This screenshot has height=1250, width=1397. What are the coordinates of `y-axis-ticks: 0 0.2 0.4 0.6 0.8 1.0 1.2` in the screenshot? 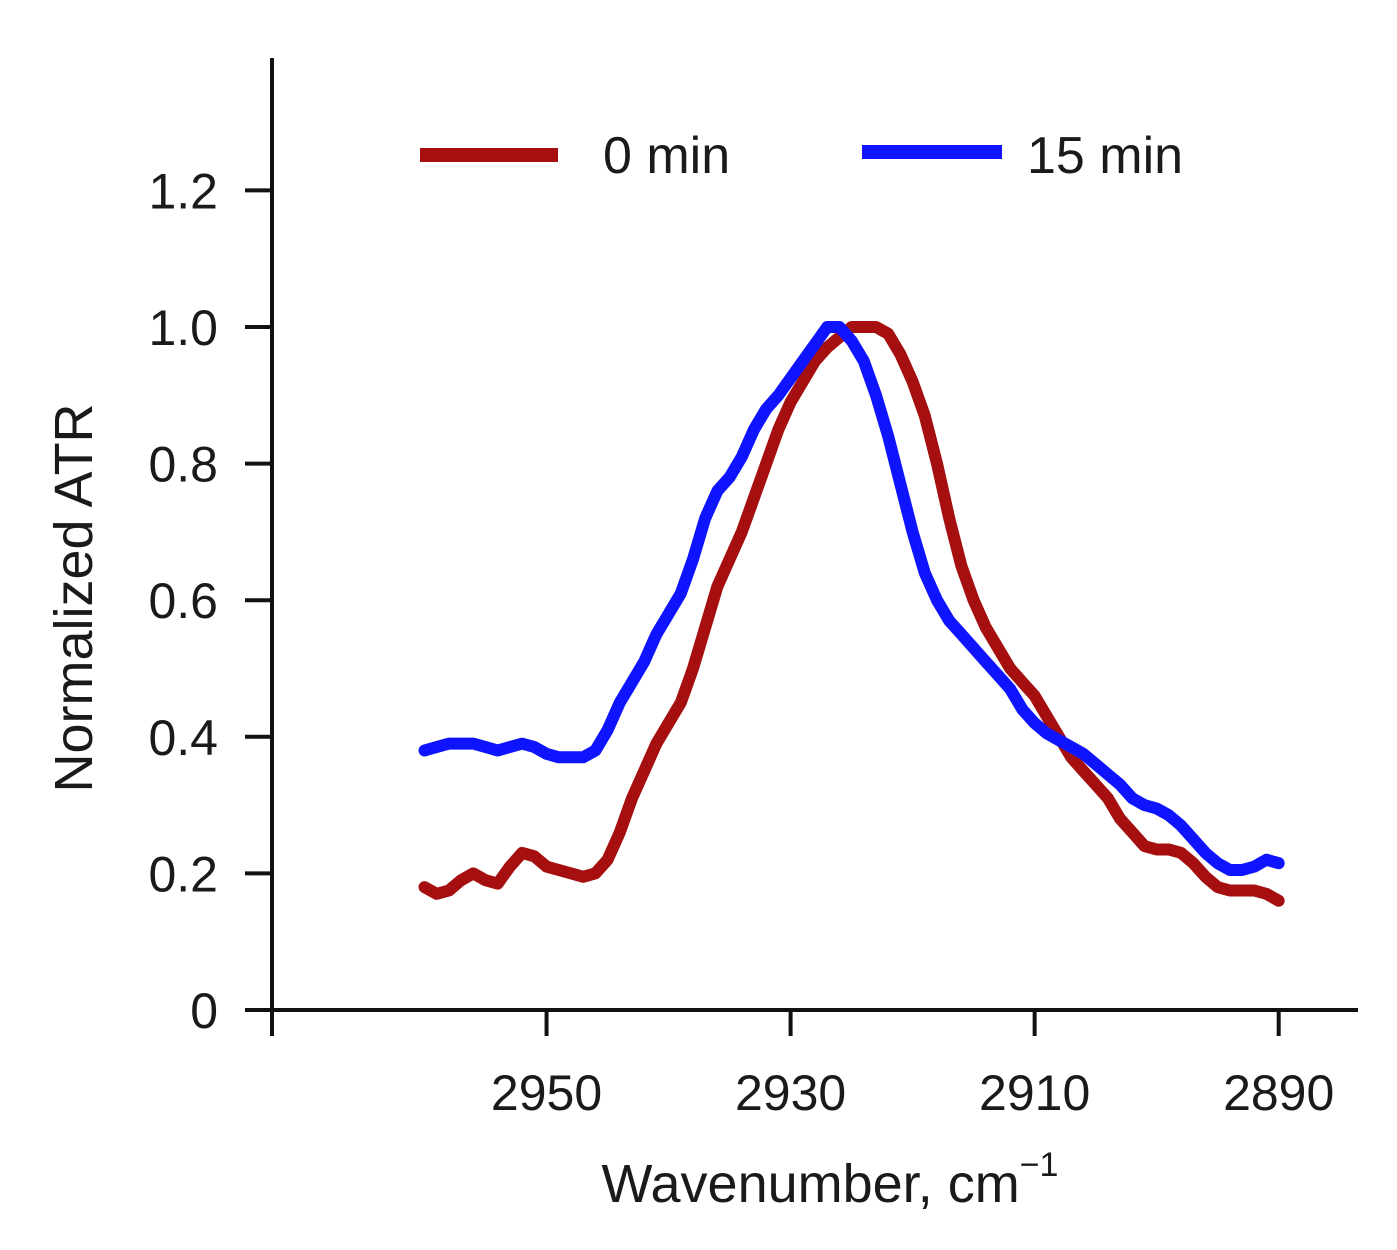 It's located at (210, 601).